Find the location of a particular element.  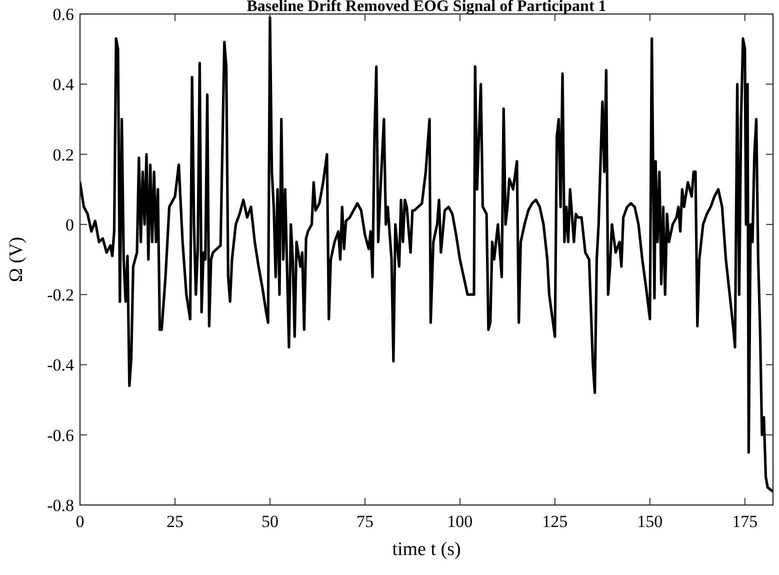

x-axis-title: time t (s) is located at coordinates (426, 549).